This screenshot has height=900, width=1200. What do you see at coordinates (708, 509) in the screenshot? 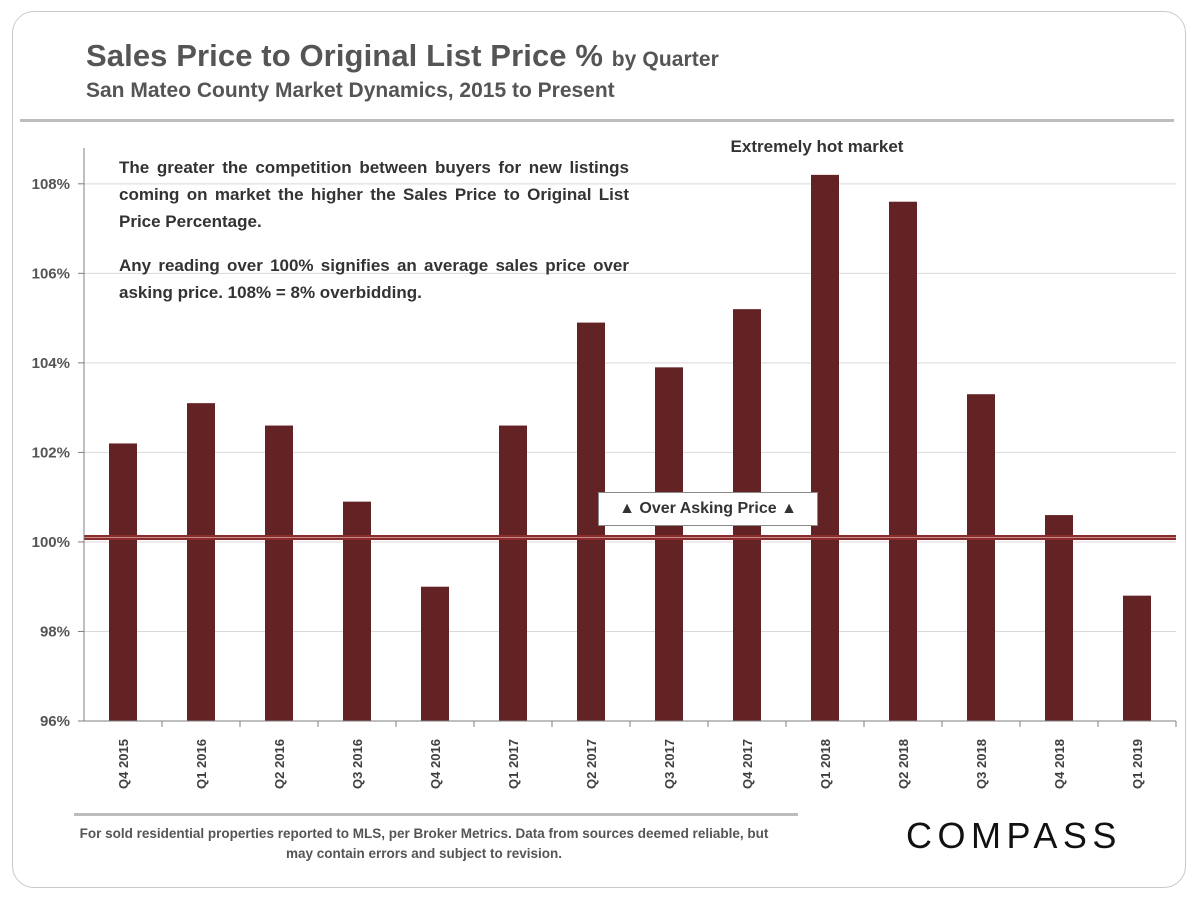
I see `over-asking-label: ▲ Over Asking Price ▲` at bounding box center [708, 509].